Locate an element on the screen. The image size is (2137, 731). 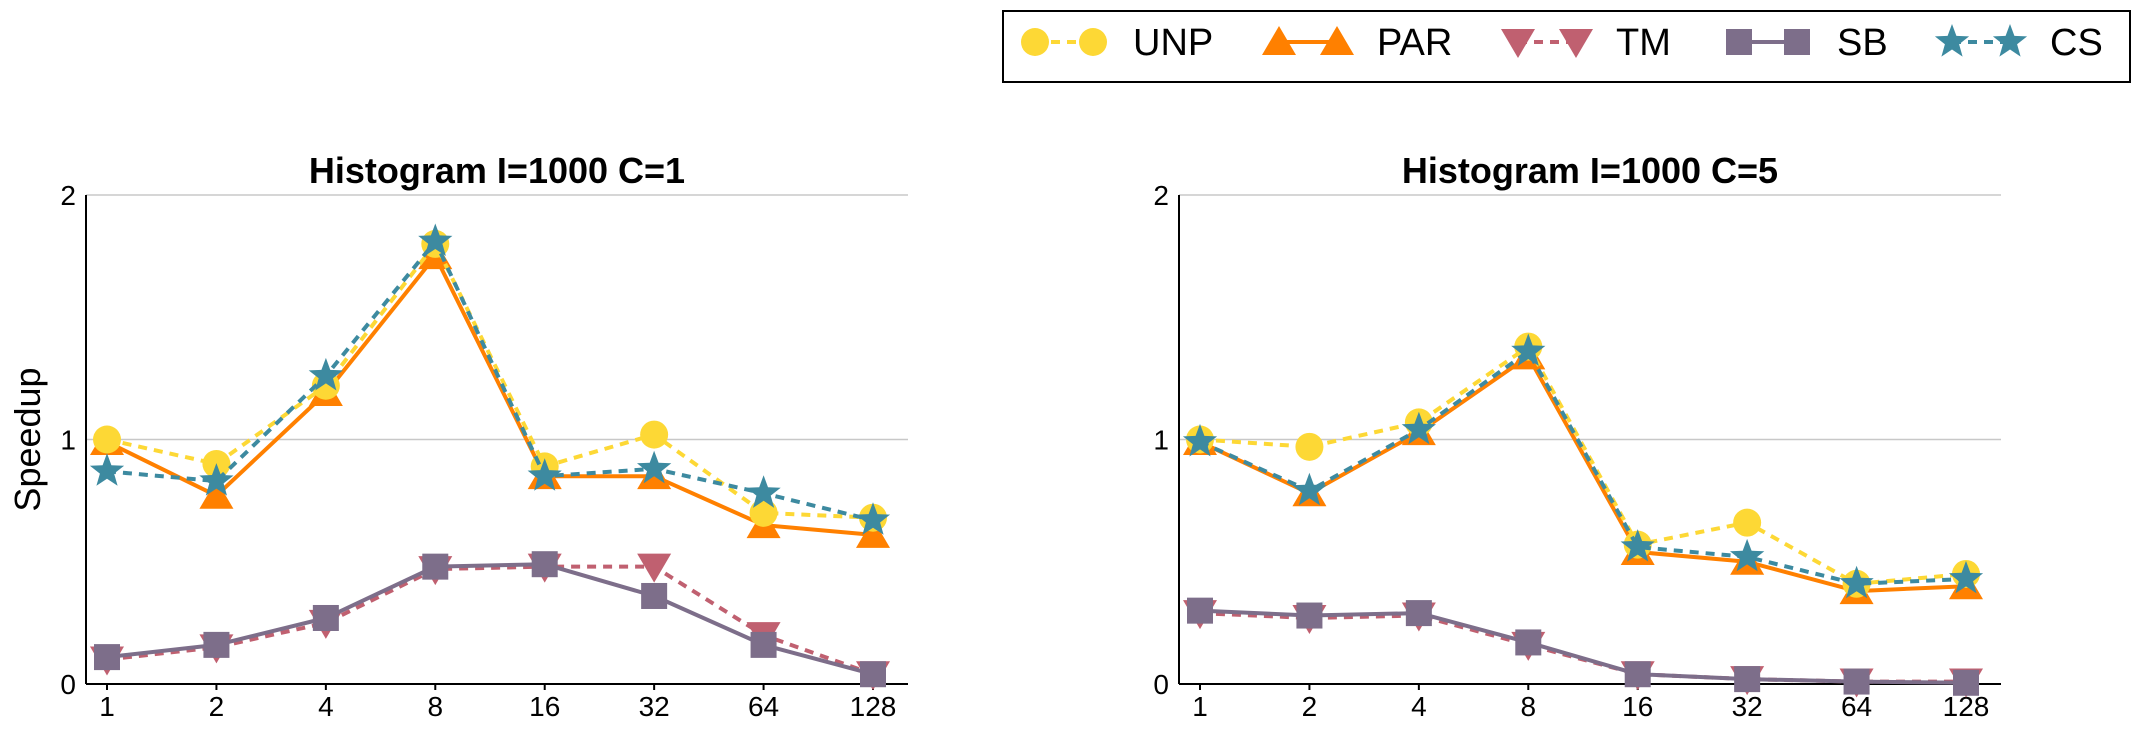
legend-entry-tm: TM is located at coordinates (1586, 43).